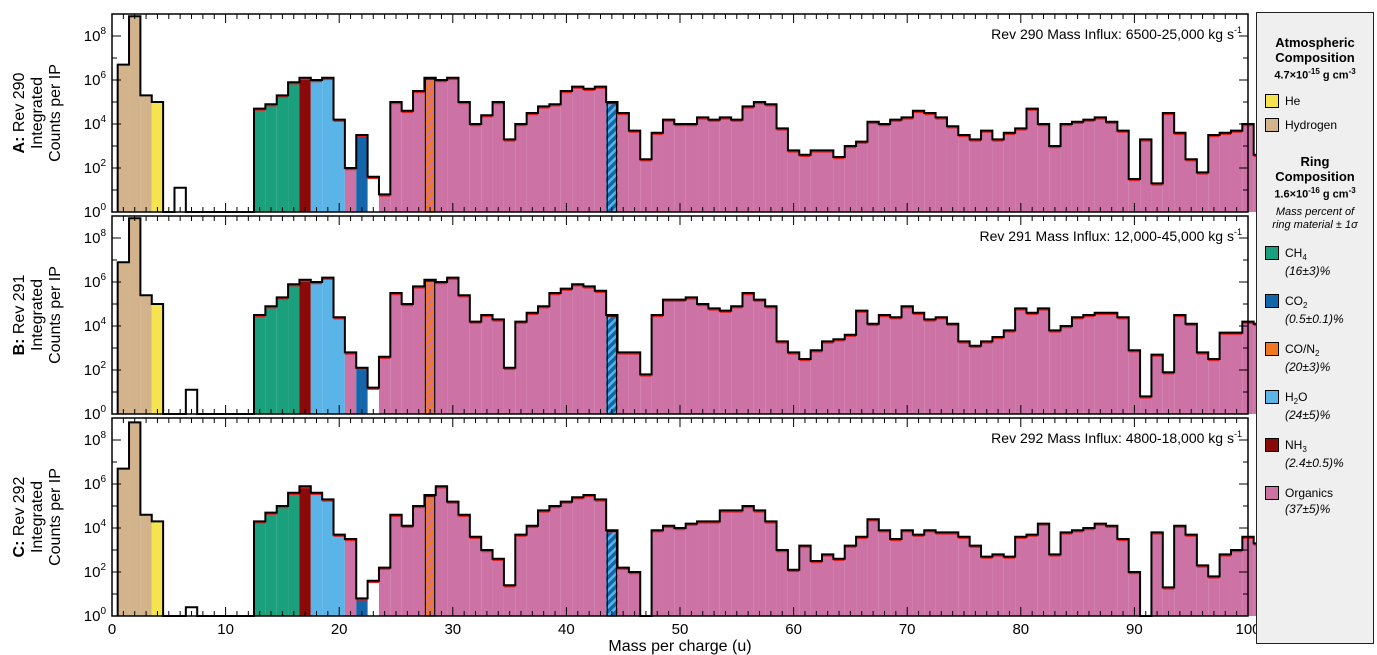 This screenshot has width=1377, height=655. Describe the element at coordinates (1238, 30) in the screenshot. I see `annotation-sup: -1` at that location.